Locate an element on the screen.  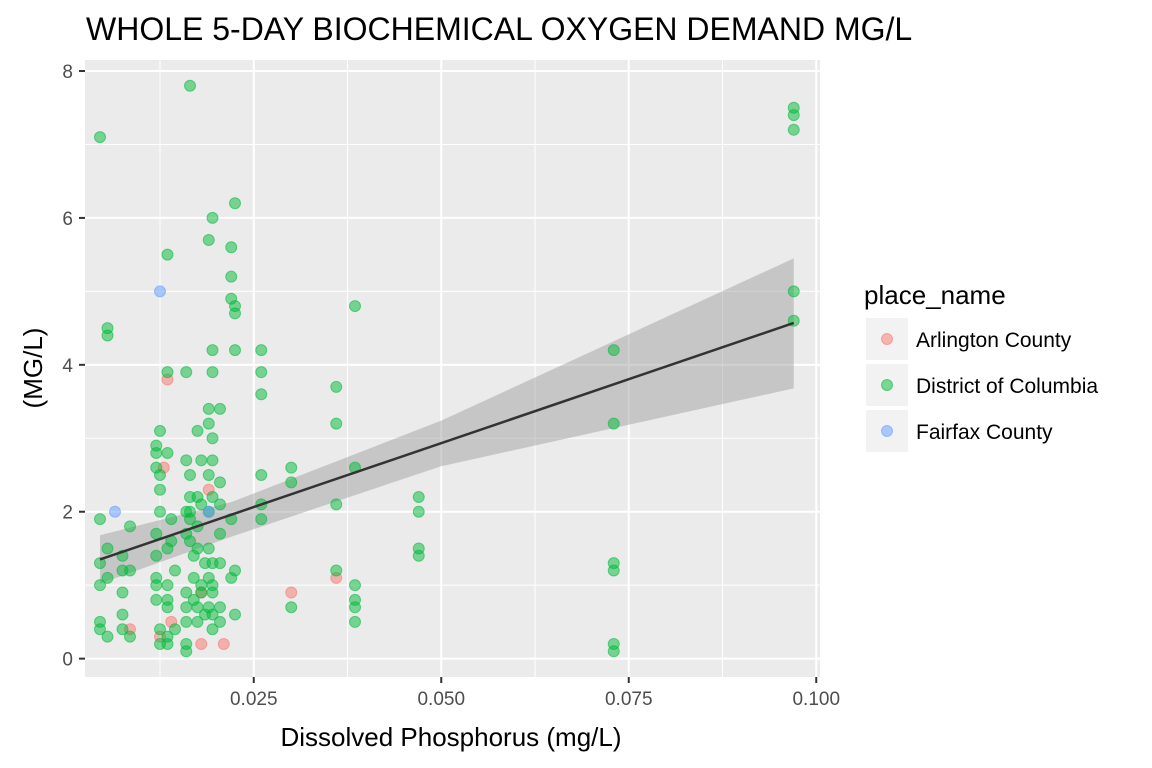
legend-title: place_name is located at coordinates (935, 295).